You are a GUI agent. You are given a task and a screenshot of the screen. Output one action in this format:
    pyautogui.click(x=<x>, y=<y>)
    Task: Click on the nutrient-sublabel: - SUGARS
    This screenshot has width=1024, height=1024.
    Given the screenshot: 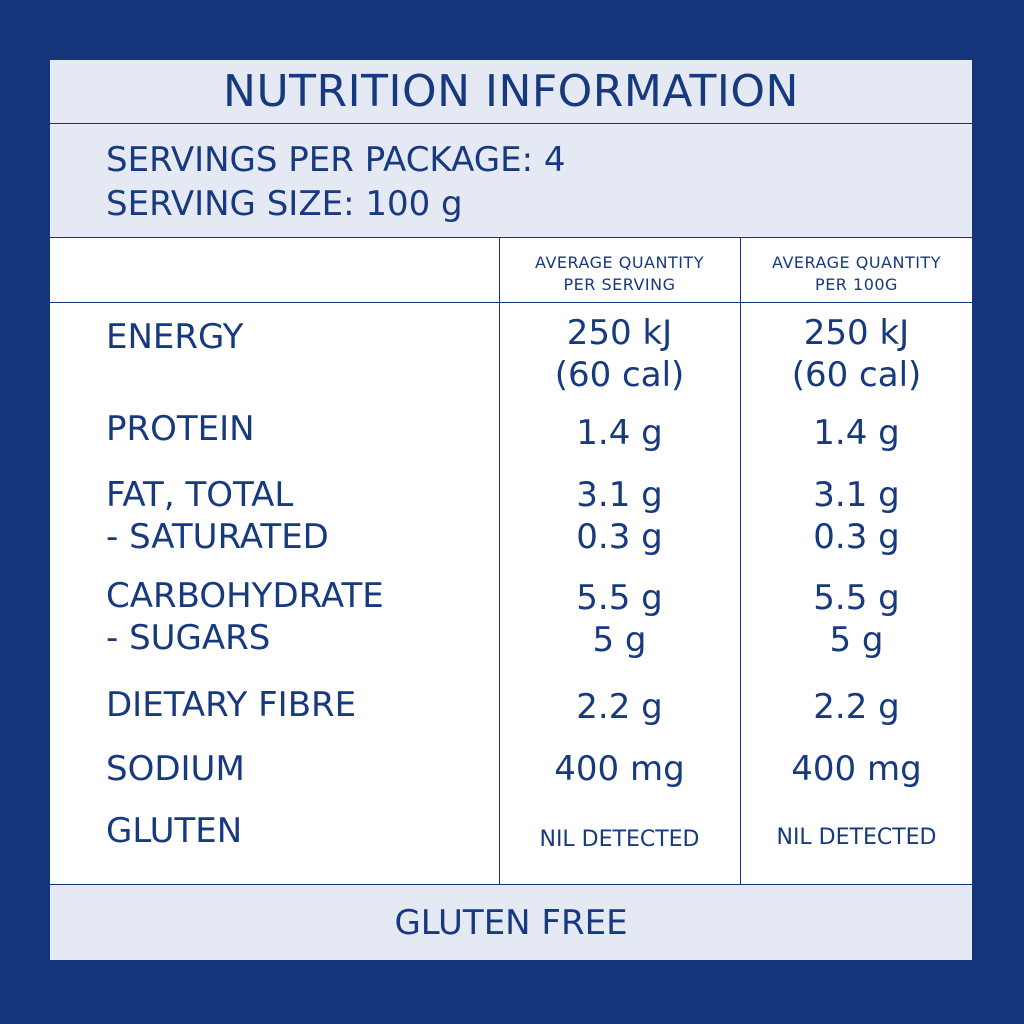 What is the action you would take?
    pyautogui.click(x=188, y=638)
    